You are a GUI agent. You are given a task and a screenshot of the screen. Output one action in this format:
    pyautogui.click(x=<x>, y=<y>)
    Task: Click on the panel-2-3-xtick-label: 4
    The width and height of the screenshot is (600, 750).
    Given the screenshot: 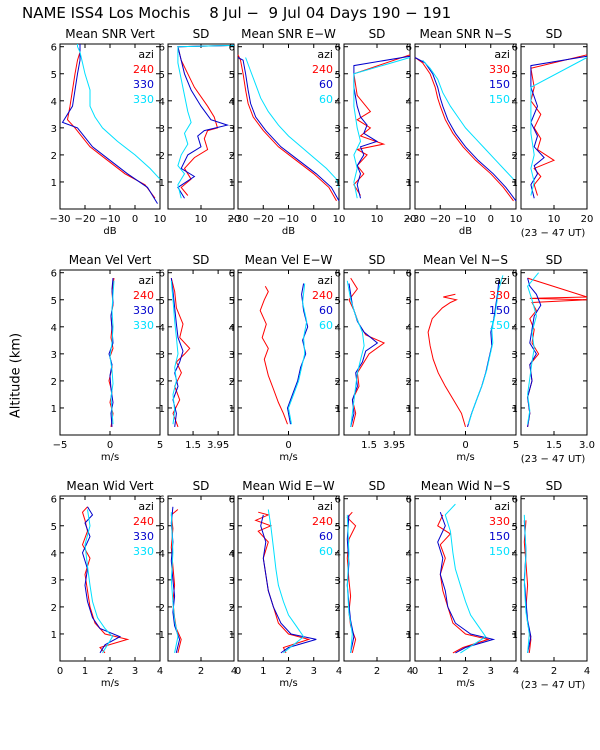 What is the action you would take?
    pyautogui.click(x=410, y=671)
    